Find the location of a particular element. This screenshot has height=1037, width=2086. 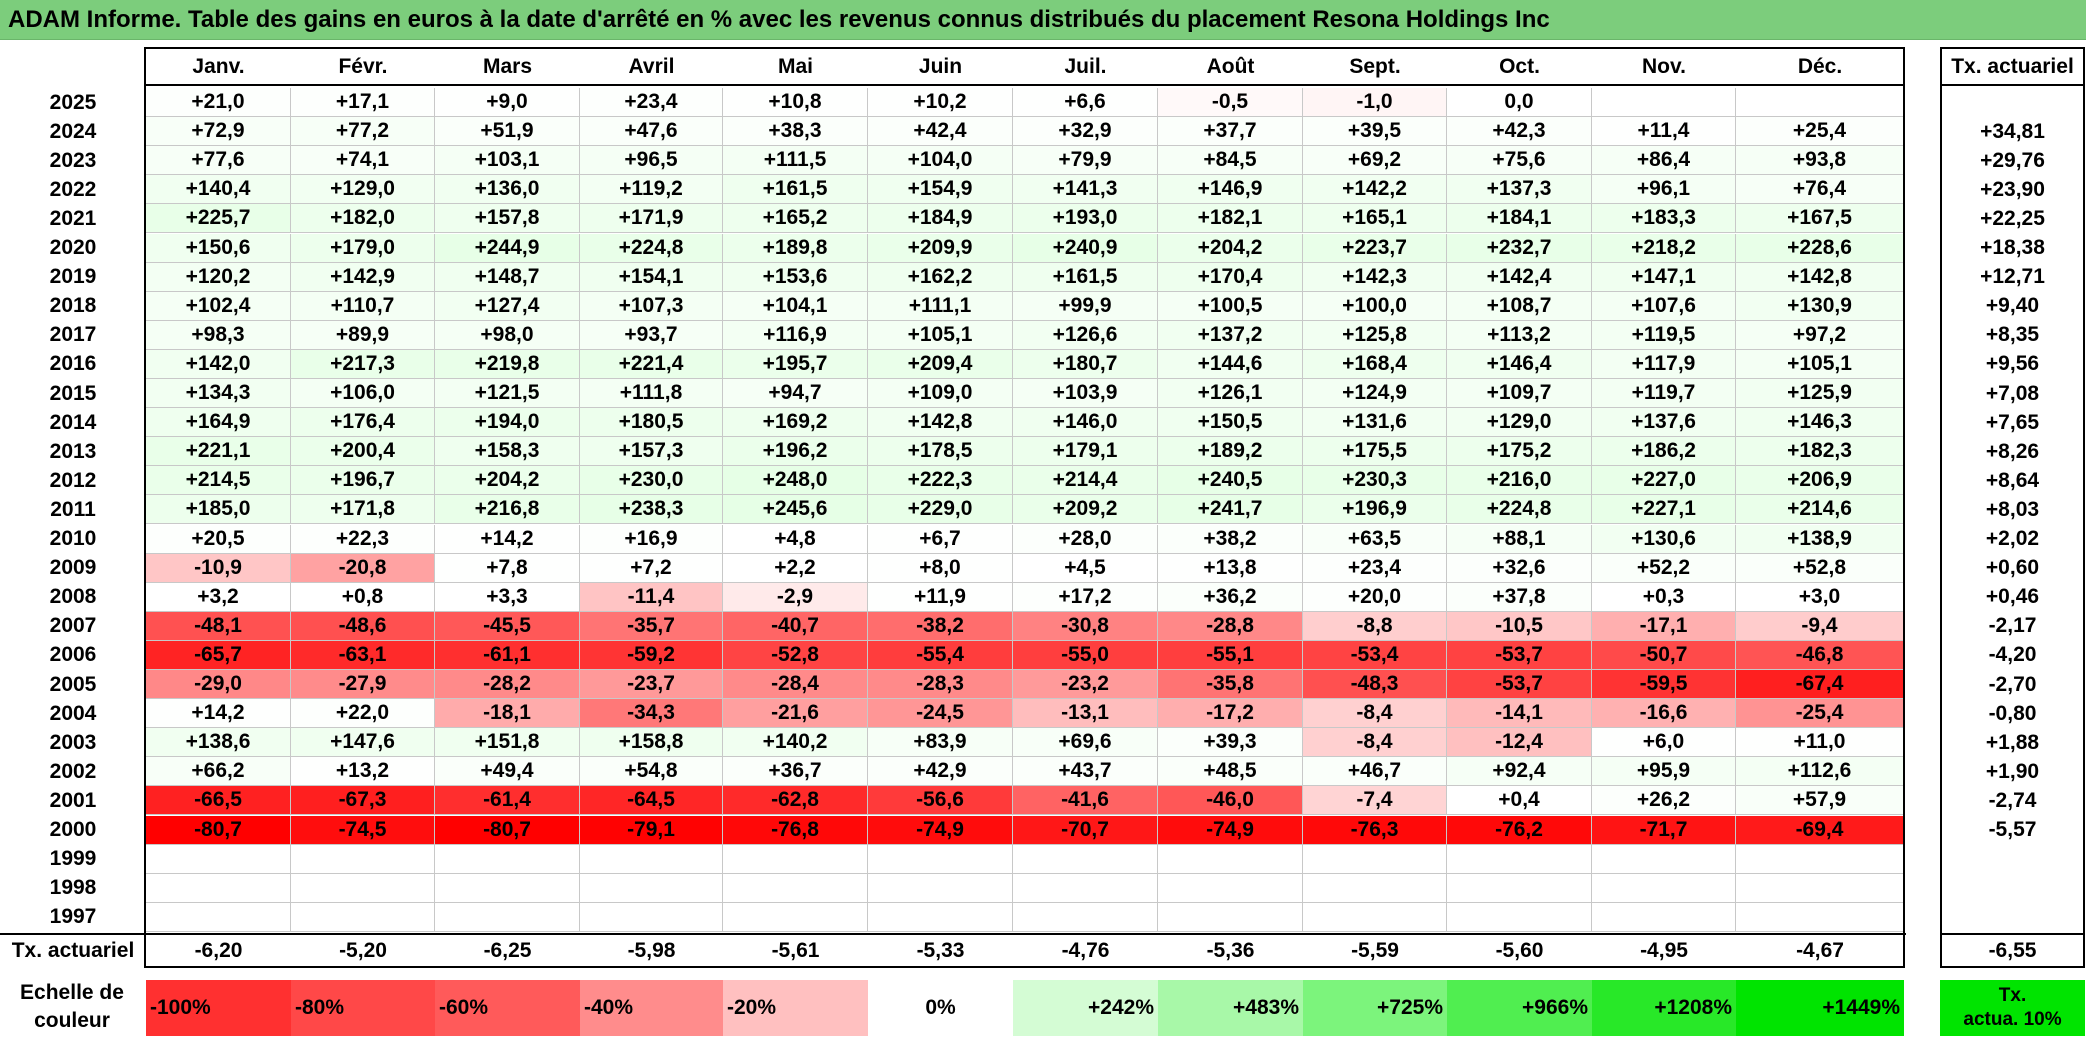

gain-cell: +107,3 is located at coordinates (651, 306).